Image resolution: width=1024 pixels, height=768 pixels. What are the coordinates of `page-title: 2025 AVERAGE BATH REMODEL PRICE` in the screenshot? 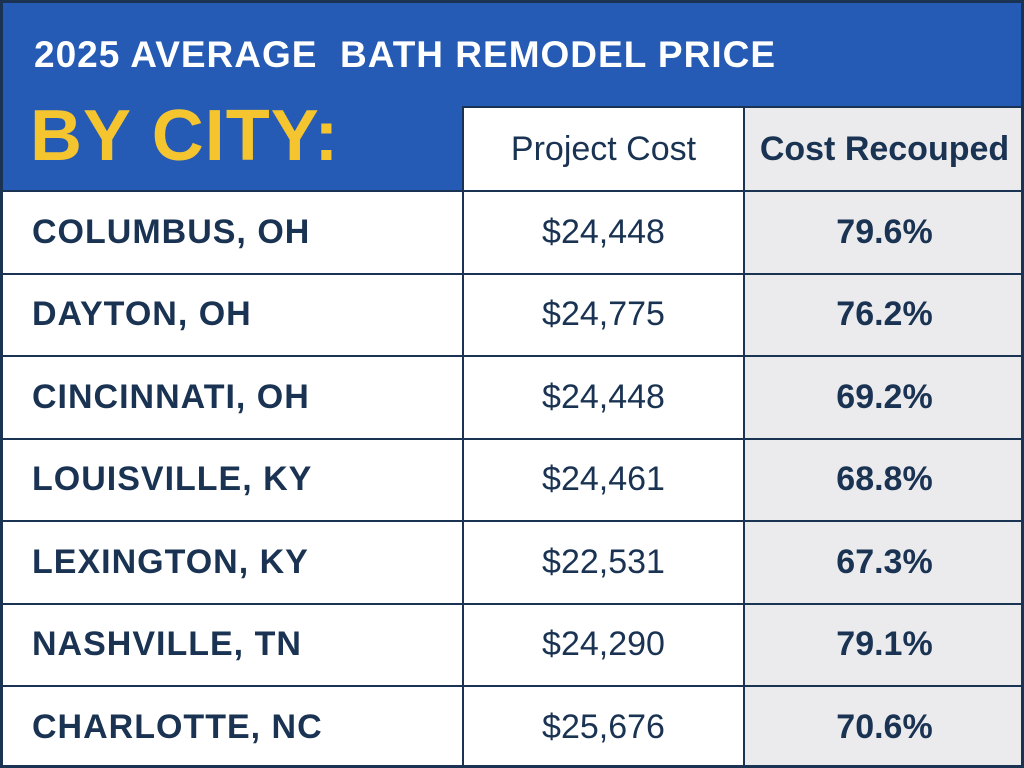 It's located at (405, 54).